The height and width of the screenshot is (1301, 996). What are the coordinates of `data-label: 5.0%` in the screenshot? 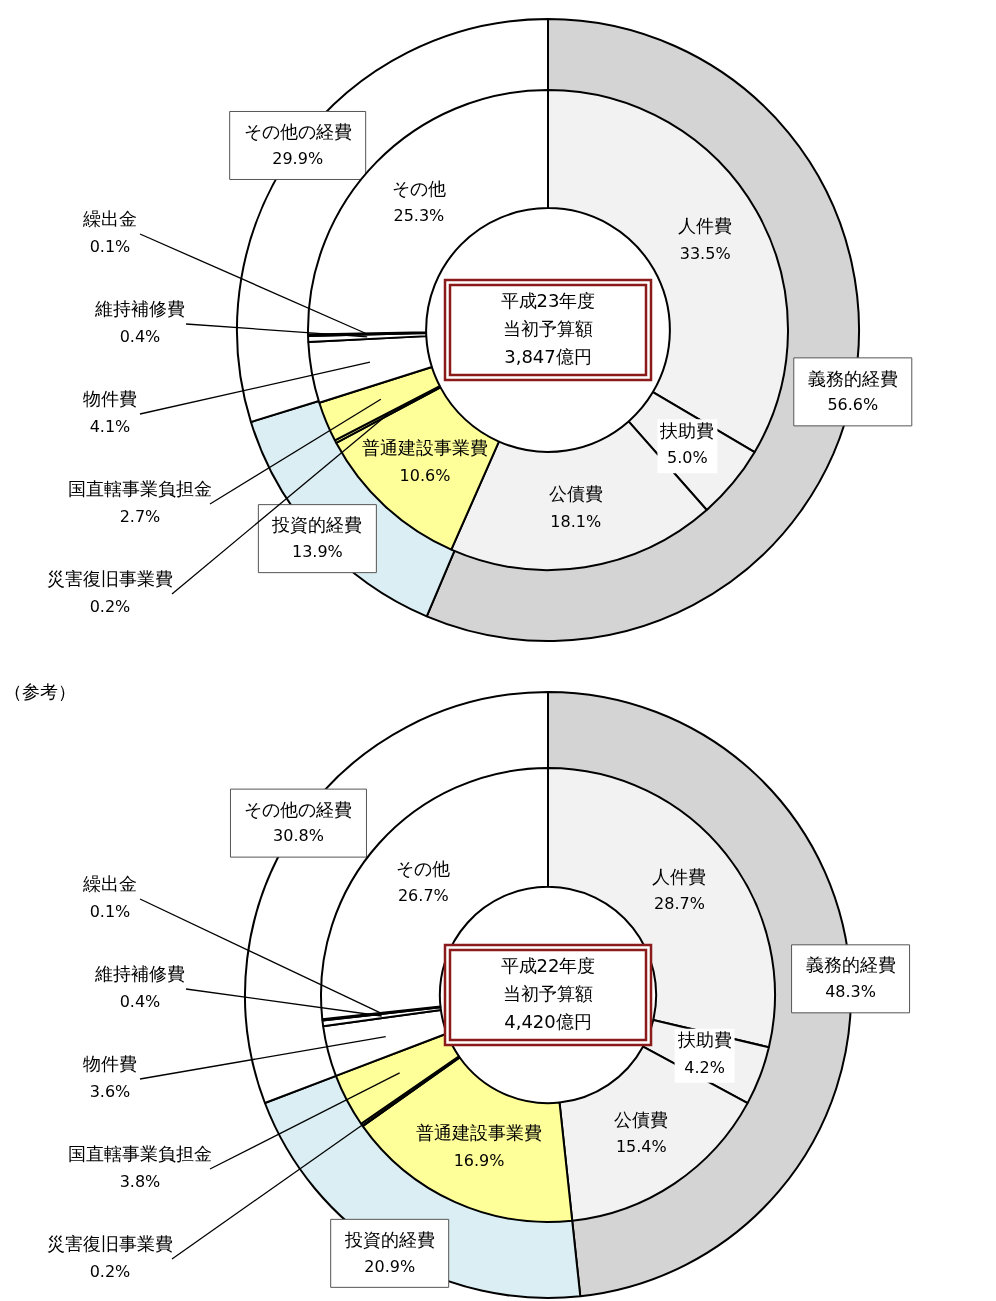 It's located at (687, 458).